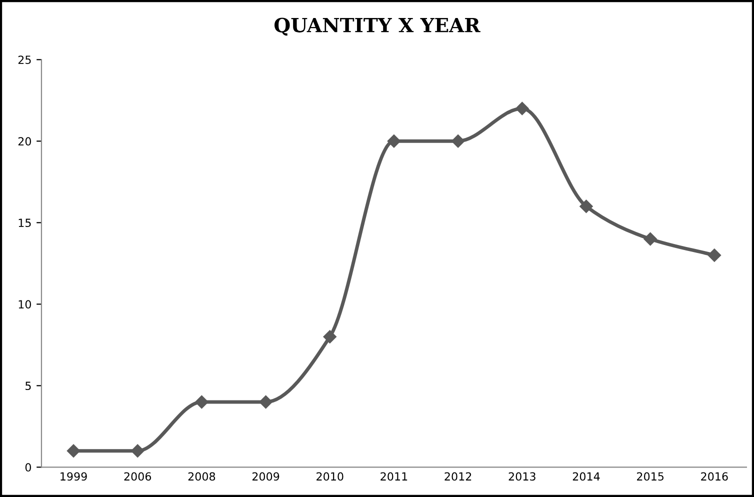  What do you see at coordinates (377, 27) in the screenshot?
I see `chart-title: QUANTITY X YEAR` at bounding box center [377, 27].